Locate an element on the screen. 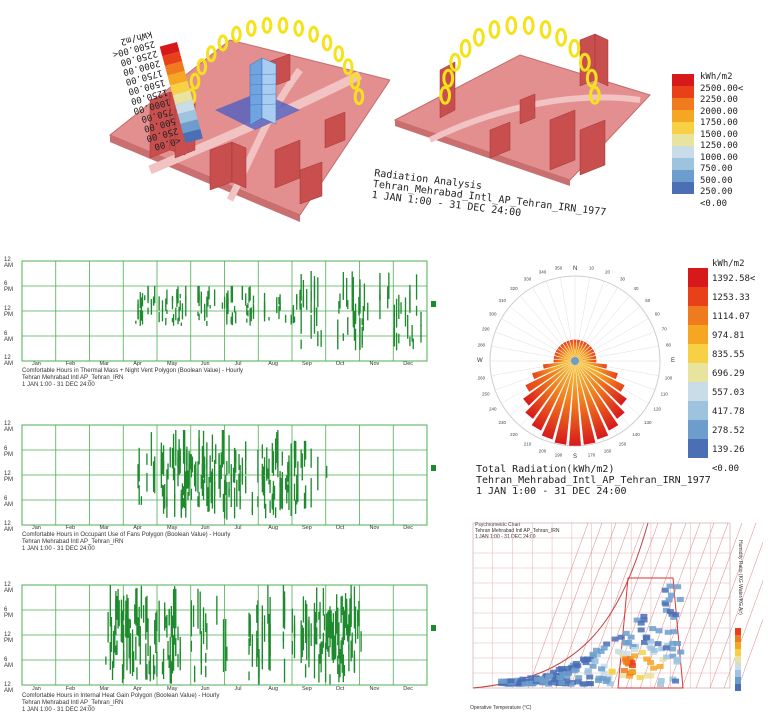 The image size is (768, 726). rose-angle-label: 280 is located at coordinates (482, 345).